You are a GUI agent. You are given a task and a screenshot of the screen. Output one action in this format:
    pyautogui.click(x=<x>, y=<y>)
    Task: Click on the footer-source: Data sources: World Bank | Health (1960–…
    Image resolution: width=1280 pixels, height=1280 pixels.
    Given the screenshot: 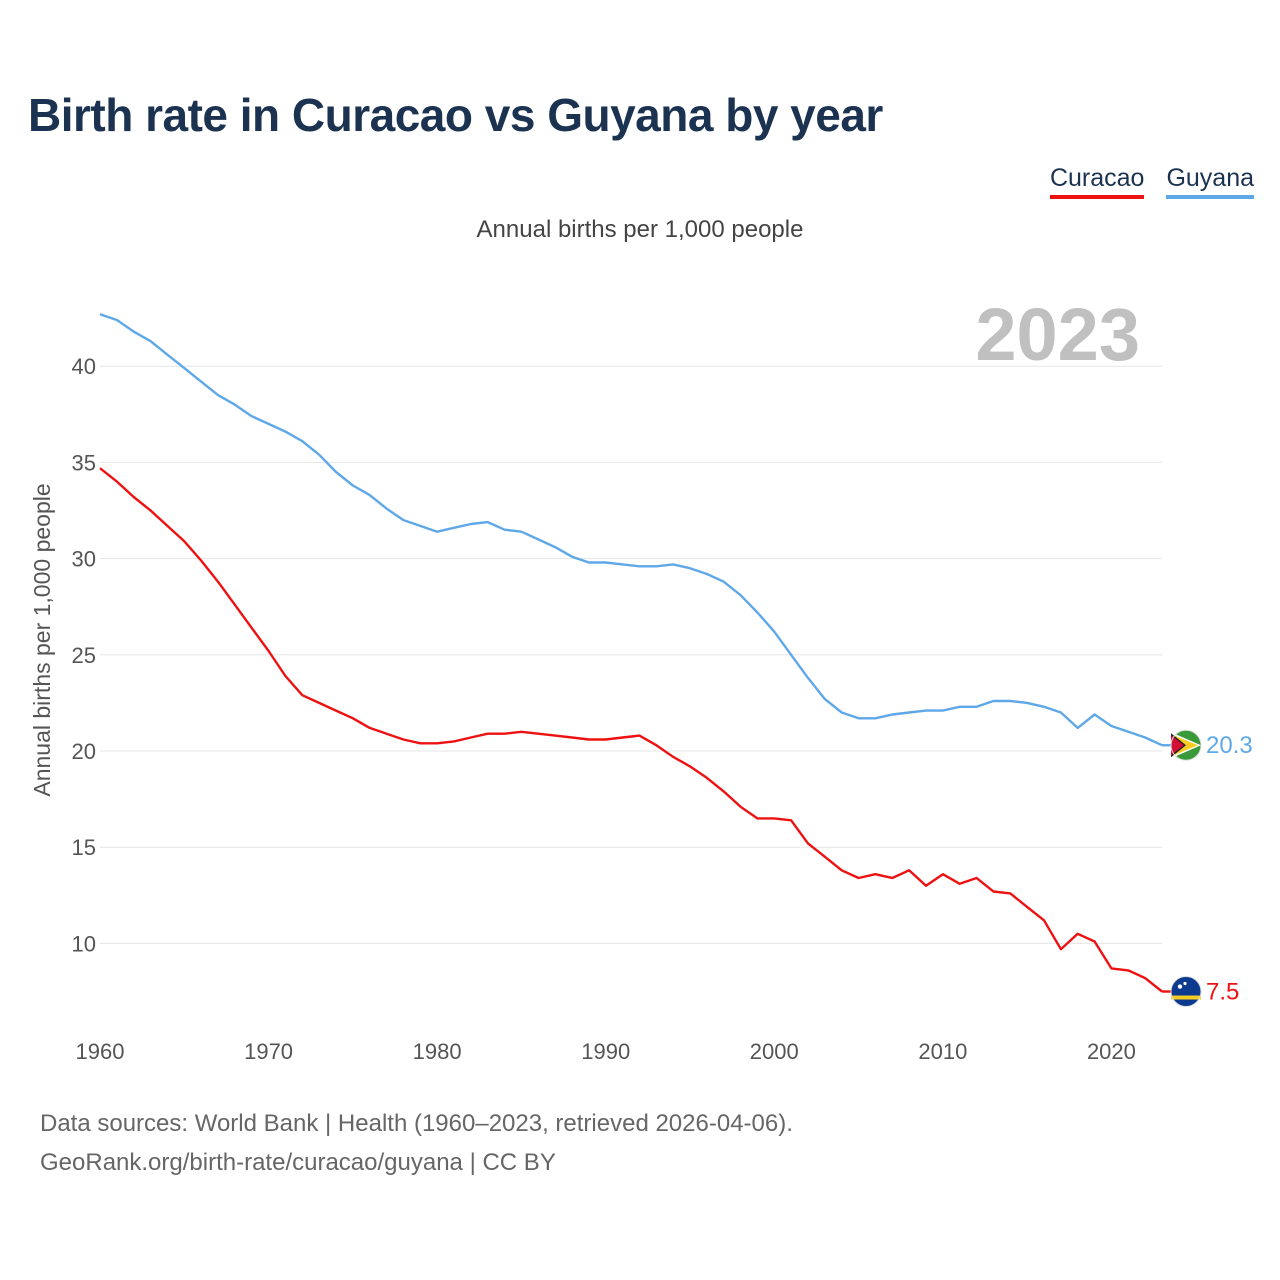 What is the action you would take?
    pyautogui.click(x=416, y=1123)
    